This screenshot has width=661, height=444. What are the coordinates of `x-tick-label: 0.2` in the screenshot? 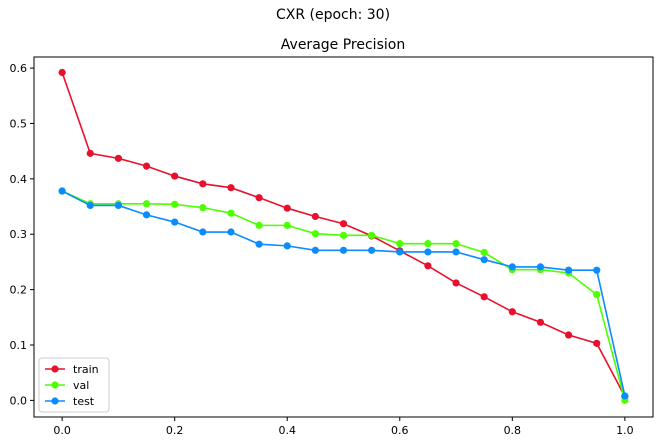 It's located at (175, 430).